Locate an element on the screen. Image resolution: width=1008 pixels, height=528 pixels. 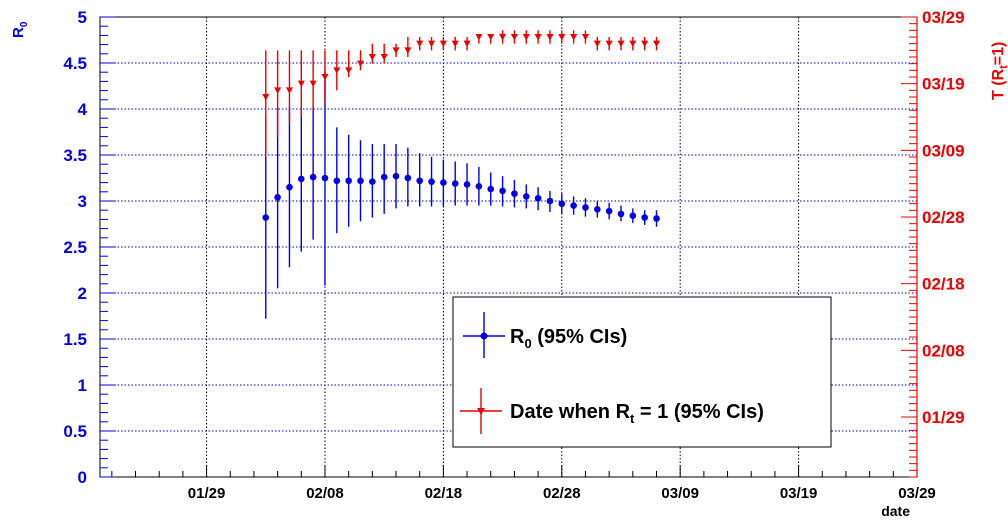
y-left-tick-label: 1.5 is located at coordinates (75, 339).